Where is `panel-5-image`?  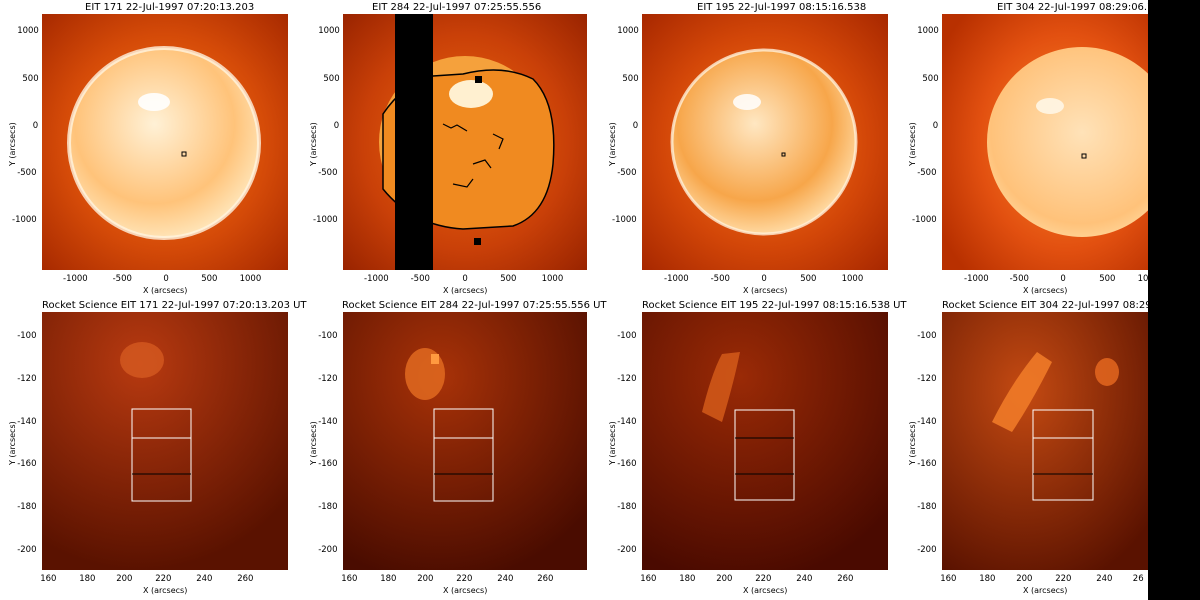 panel-5-image is located at coordinates (165, 441).